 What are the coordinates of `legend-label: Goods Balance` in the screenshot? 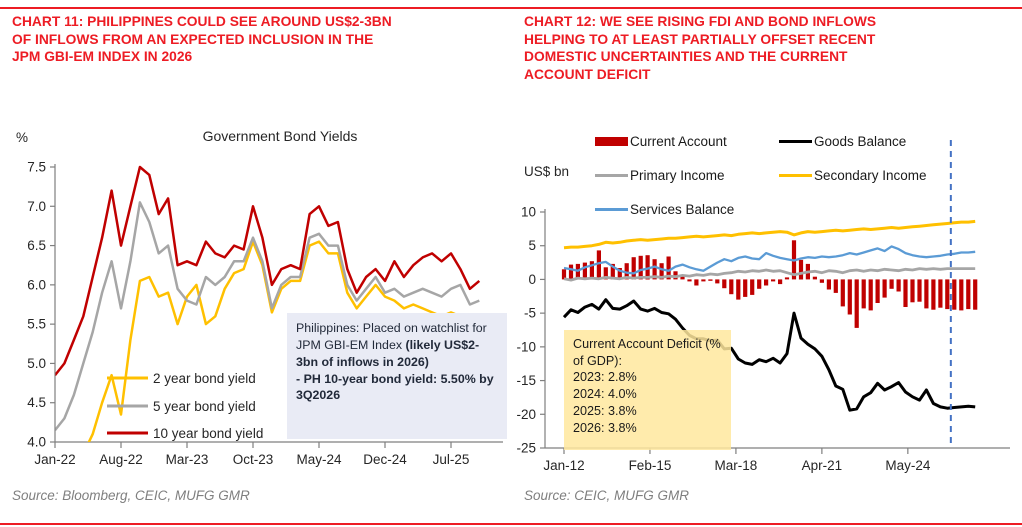 It's located at (860, 141).